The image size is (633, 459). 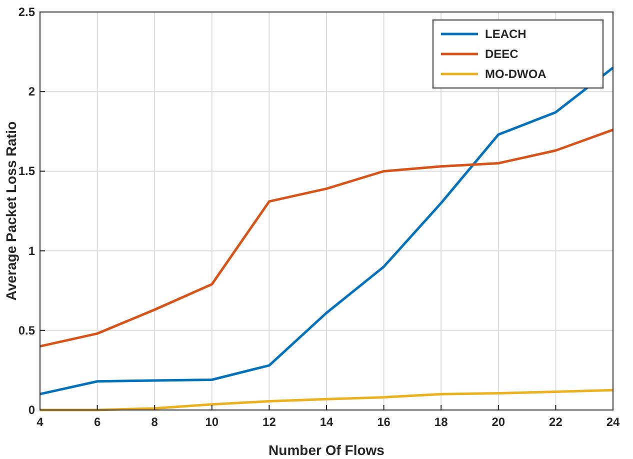 I want to click on x-tick-label: 16, so click(x=384, y=422).